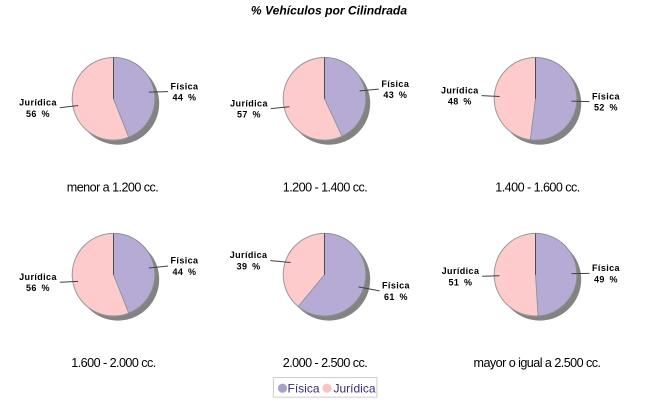  What do you see at coordinates (249, 267) in the screenshot?
I see `svg-text: 39 %` at bounding box center [249, 267].